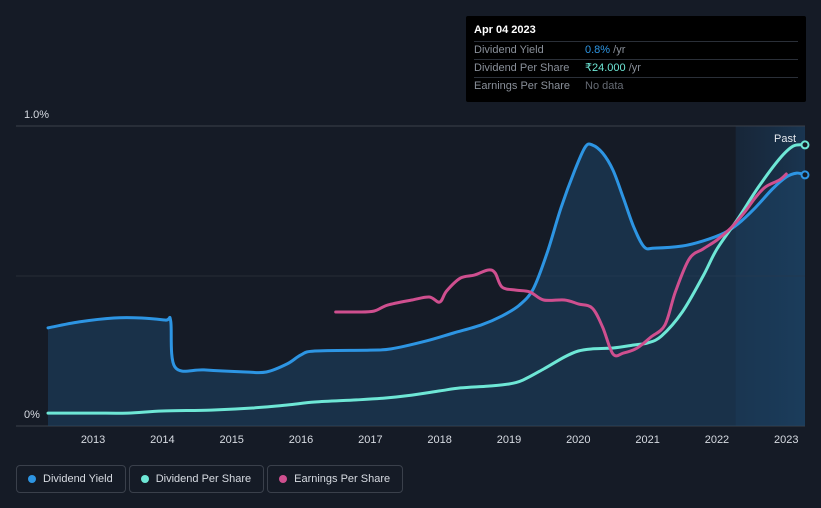 This screenshot has width=821, height=508. I want to click on tooltip-row-dividend-yield: Dividend Yield 0.8% /yr, so click(636, 50).